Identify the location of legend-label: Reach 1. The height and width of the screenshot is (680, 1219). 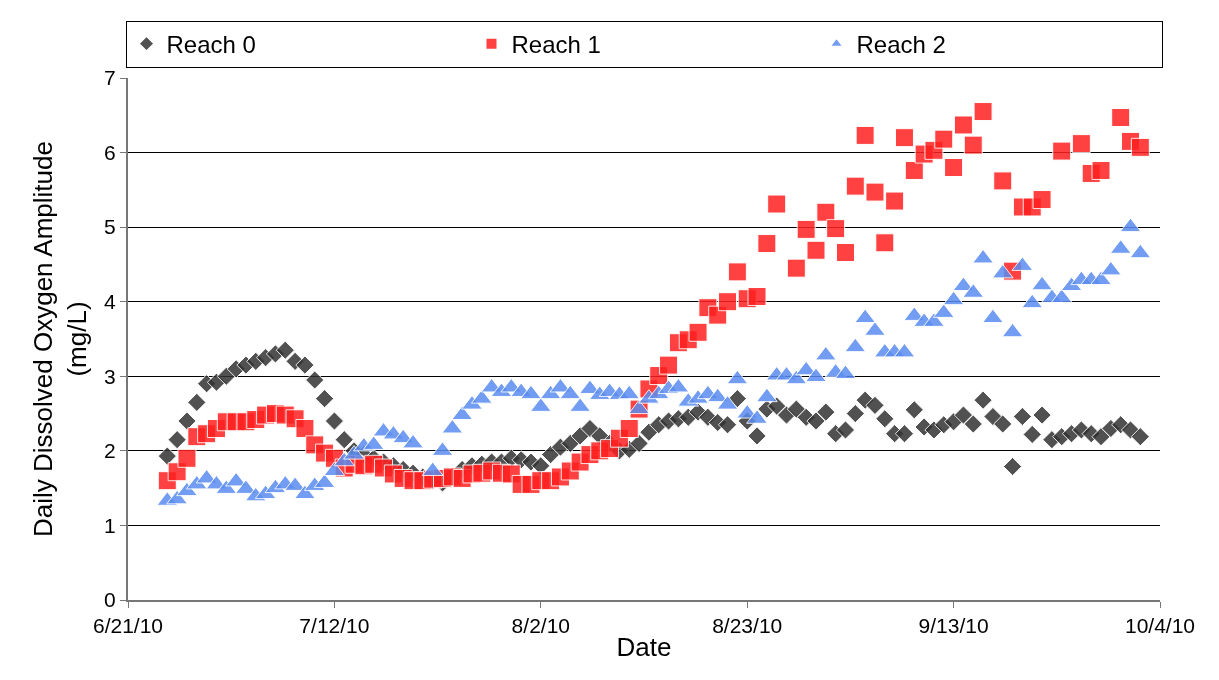
(556, 45).